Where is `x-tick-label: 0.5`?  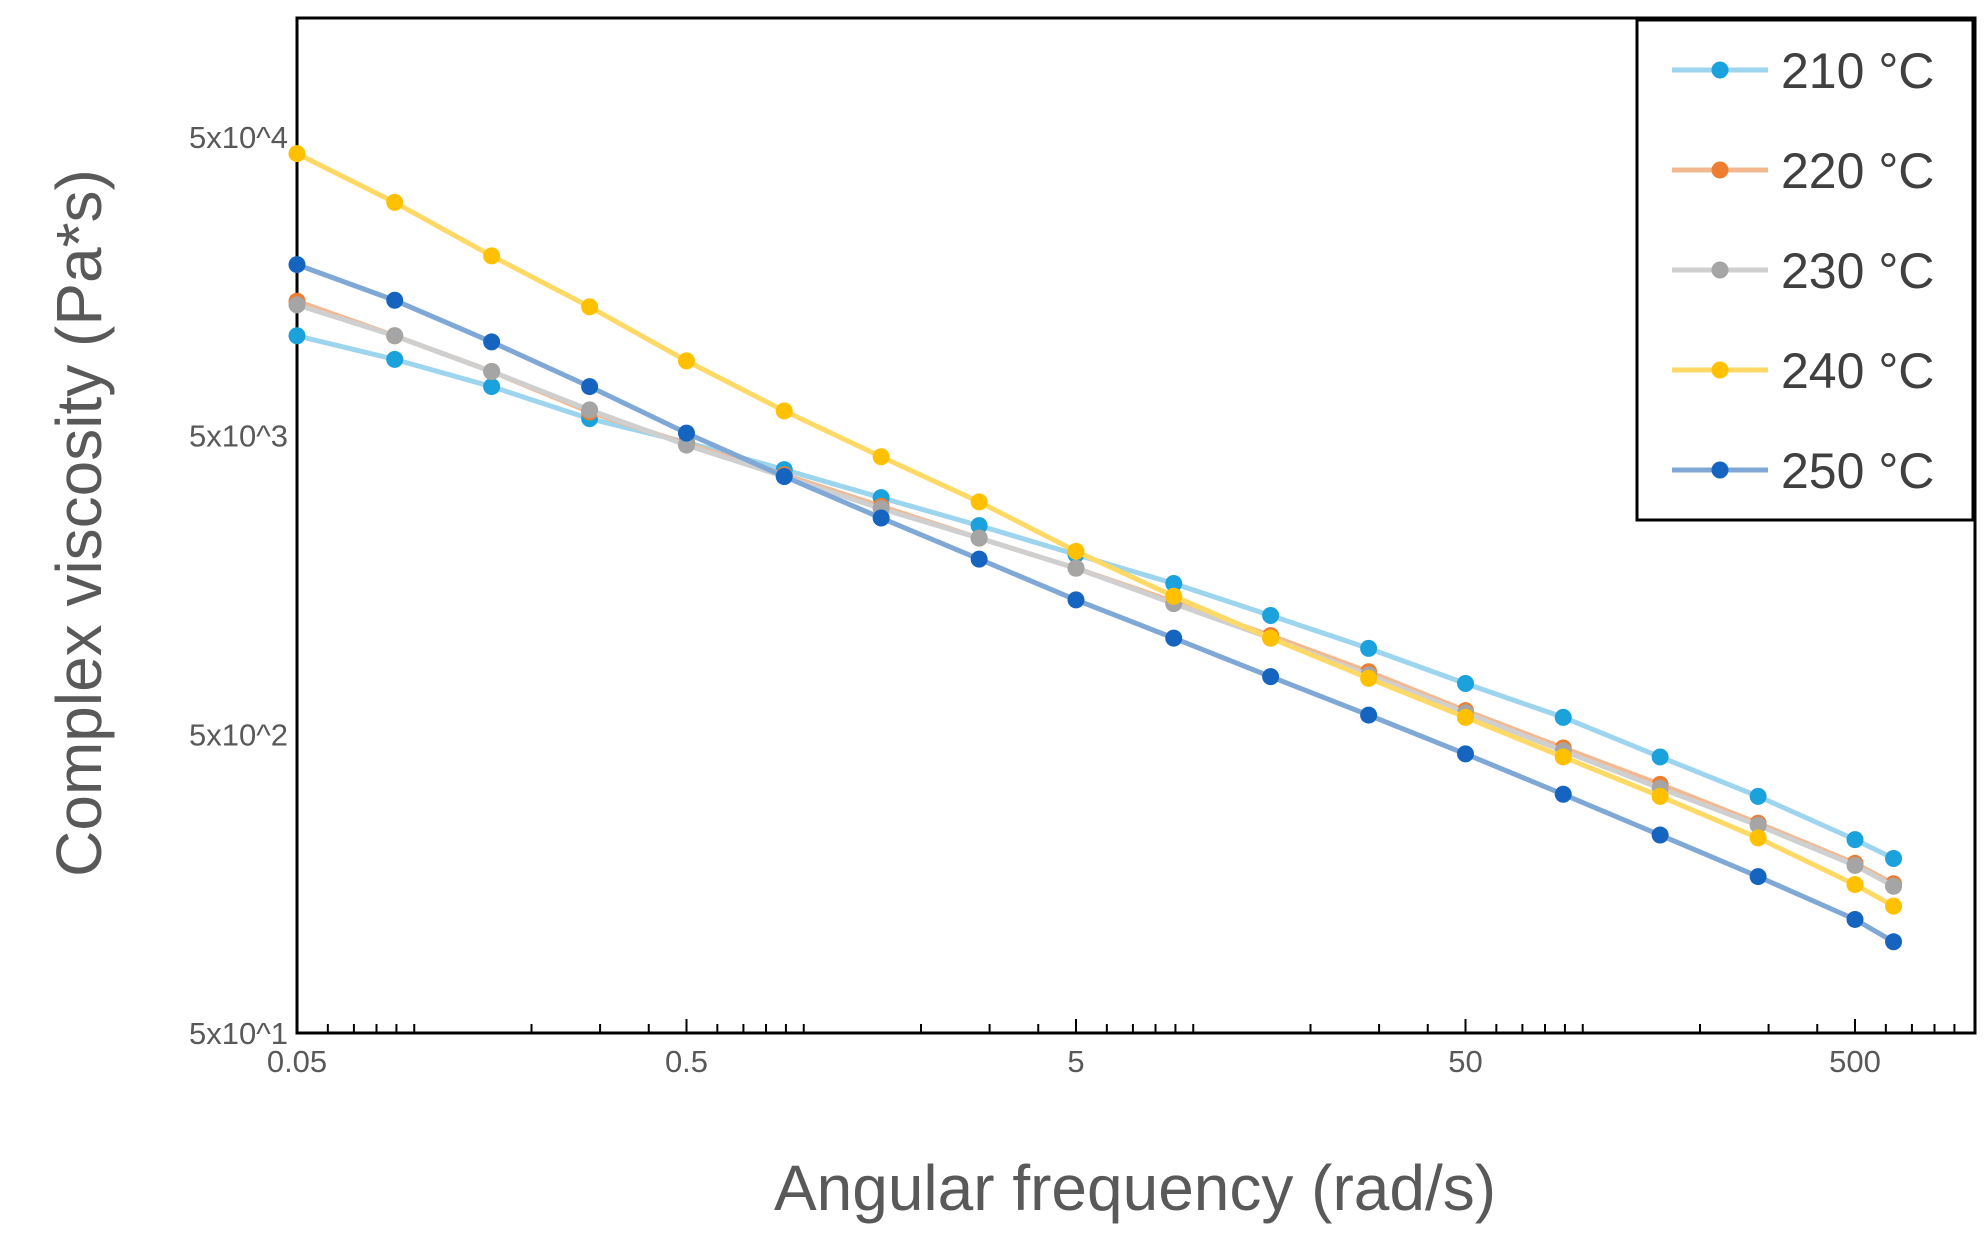
x-tick-label: 0.5 is located at coordinates (686, 1061).